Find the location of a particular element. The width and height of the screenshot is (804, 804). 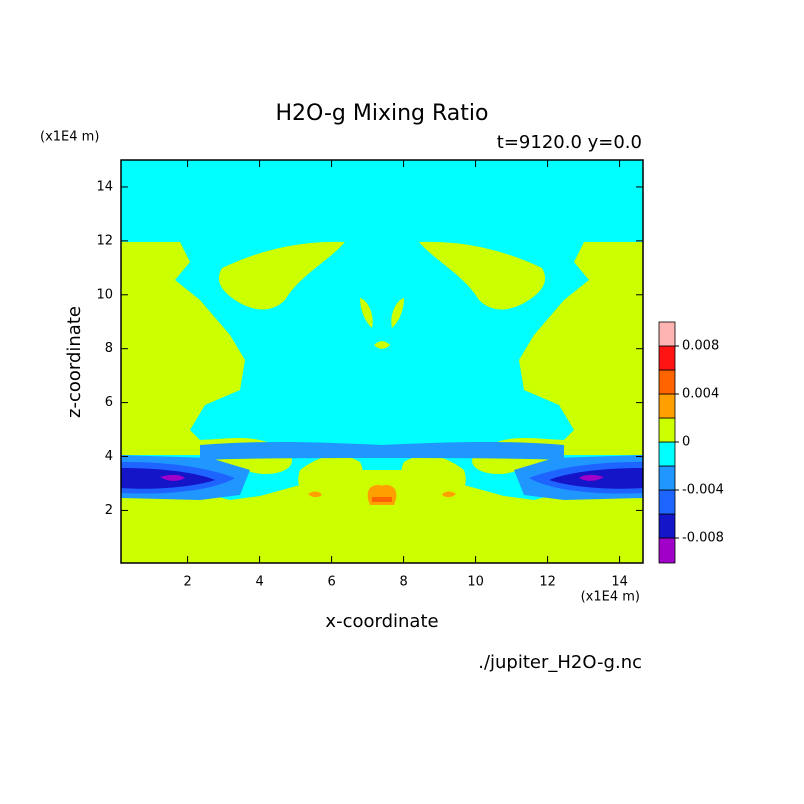

chart-title: H2O-g Mixing Ratio is located at coordinates (382, 113).